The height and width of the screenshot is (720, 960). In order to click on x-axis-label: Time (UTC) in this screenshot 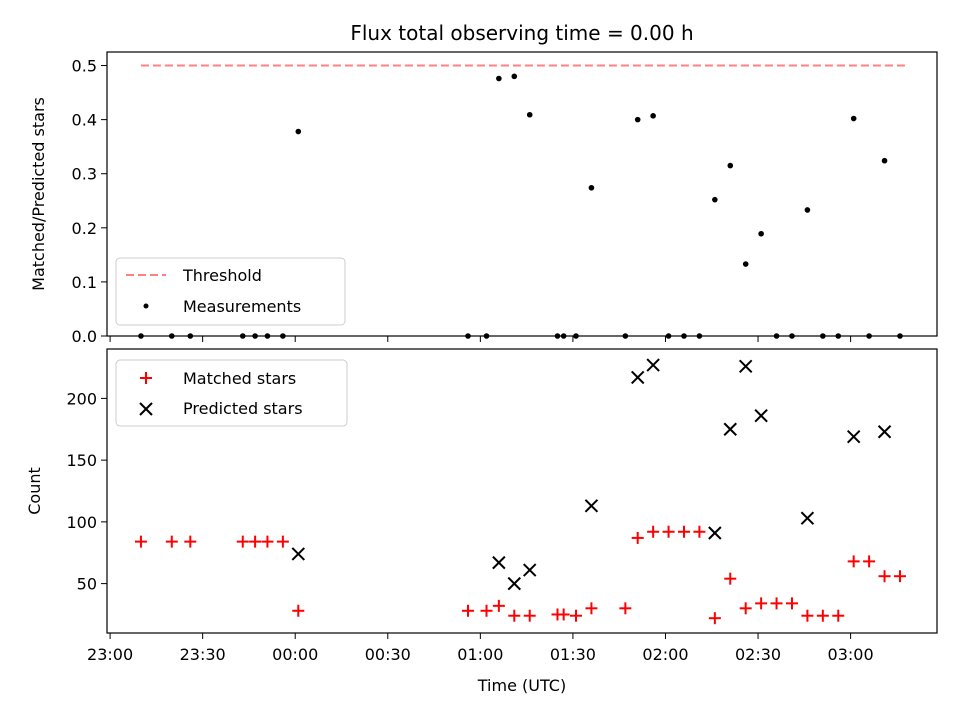, I will do `click(521, 685)`.